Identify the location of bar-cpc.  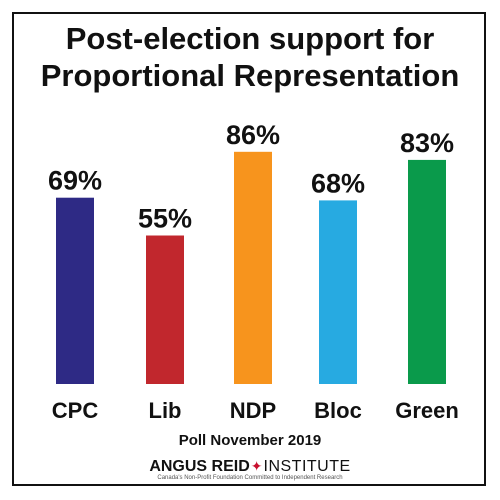
(75, 290).